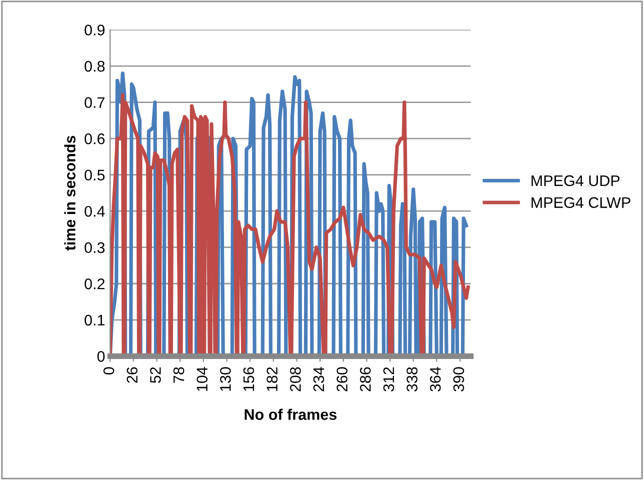  Describe the element at coordinates (94, 320) in the screenshot. I see `y-tick-label: 0.1` at that location.